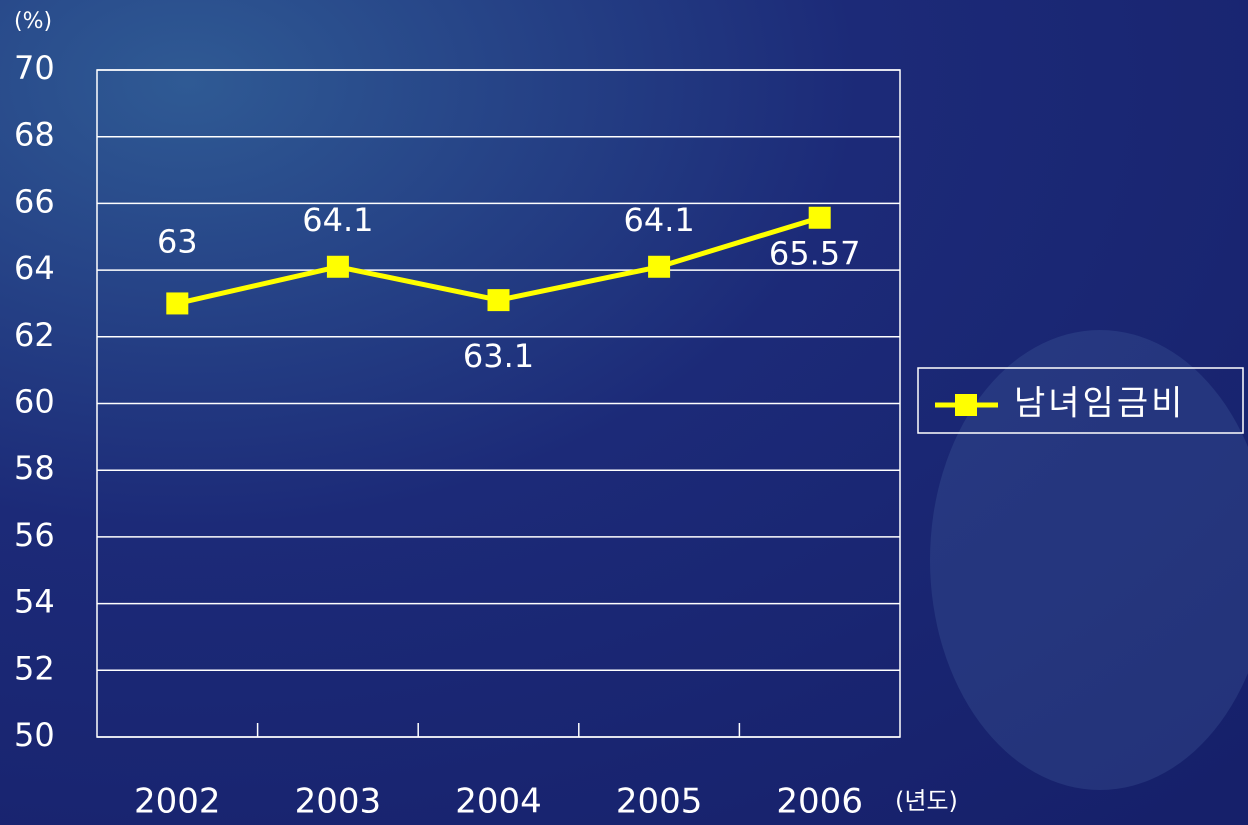 The image size is (1248, 825). What do you see at coordinates (34, 201) in the screenshot?
I see `y-tick-label: 66` at bounding box center [34, 201].